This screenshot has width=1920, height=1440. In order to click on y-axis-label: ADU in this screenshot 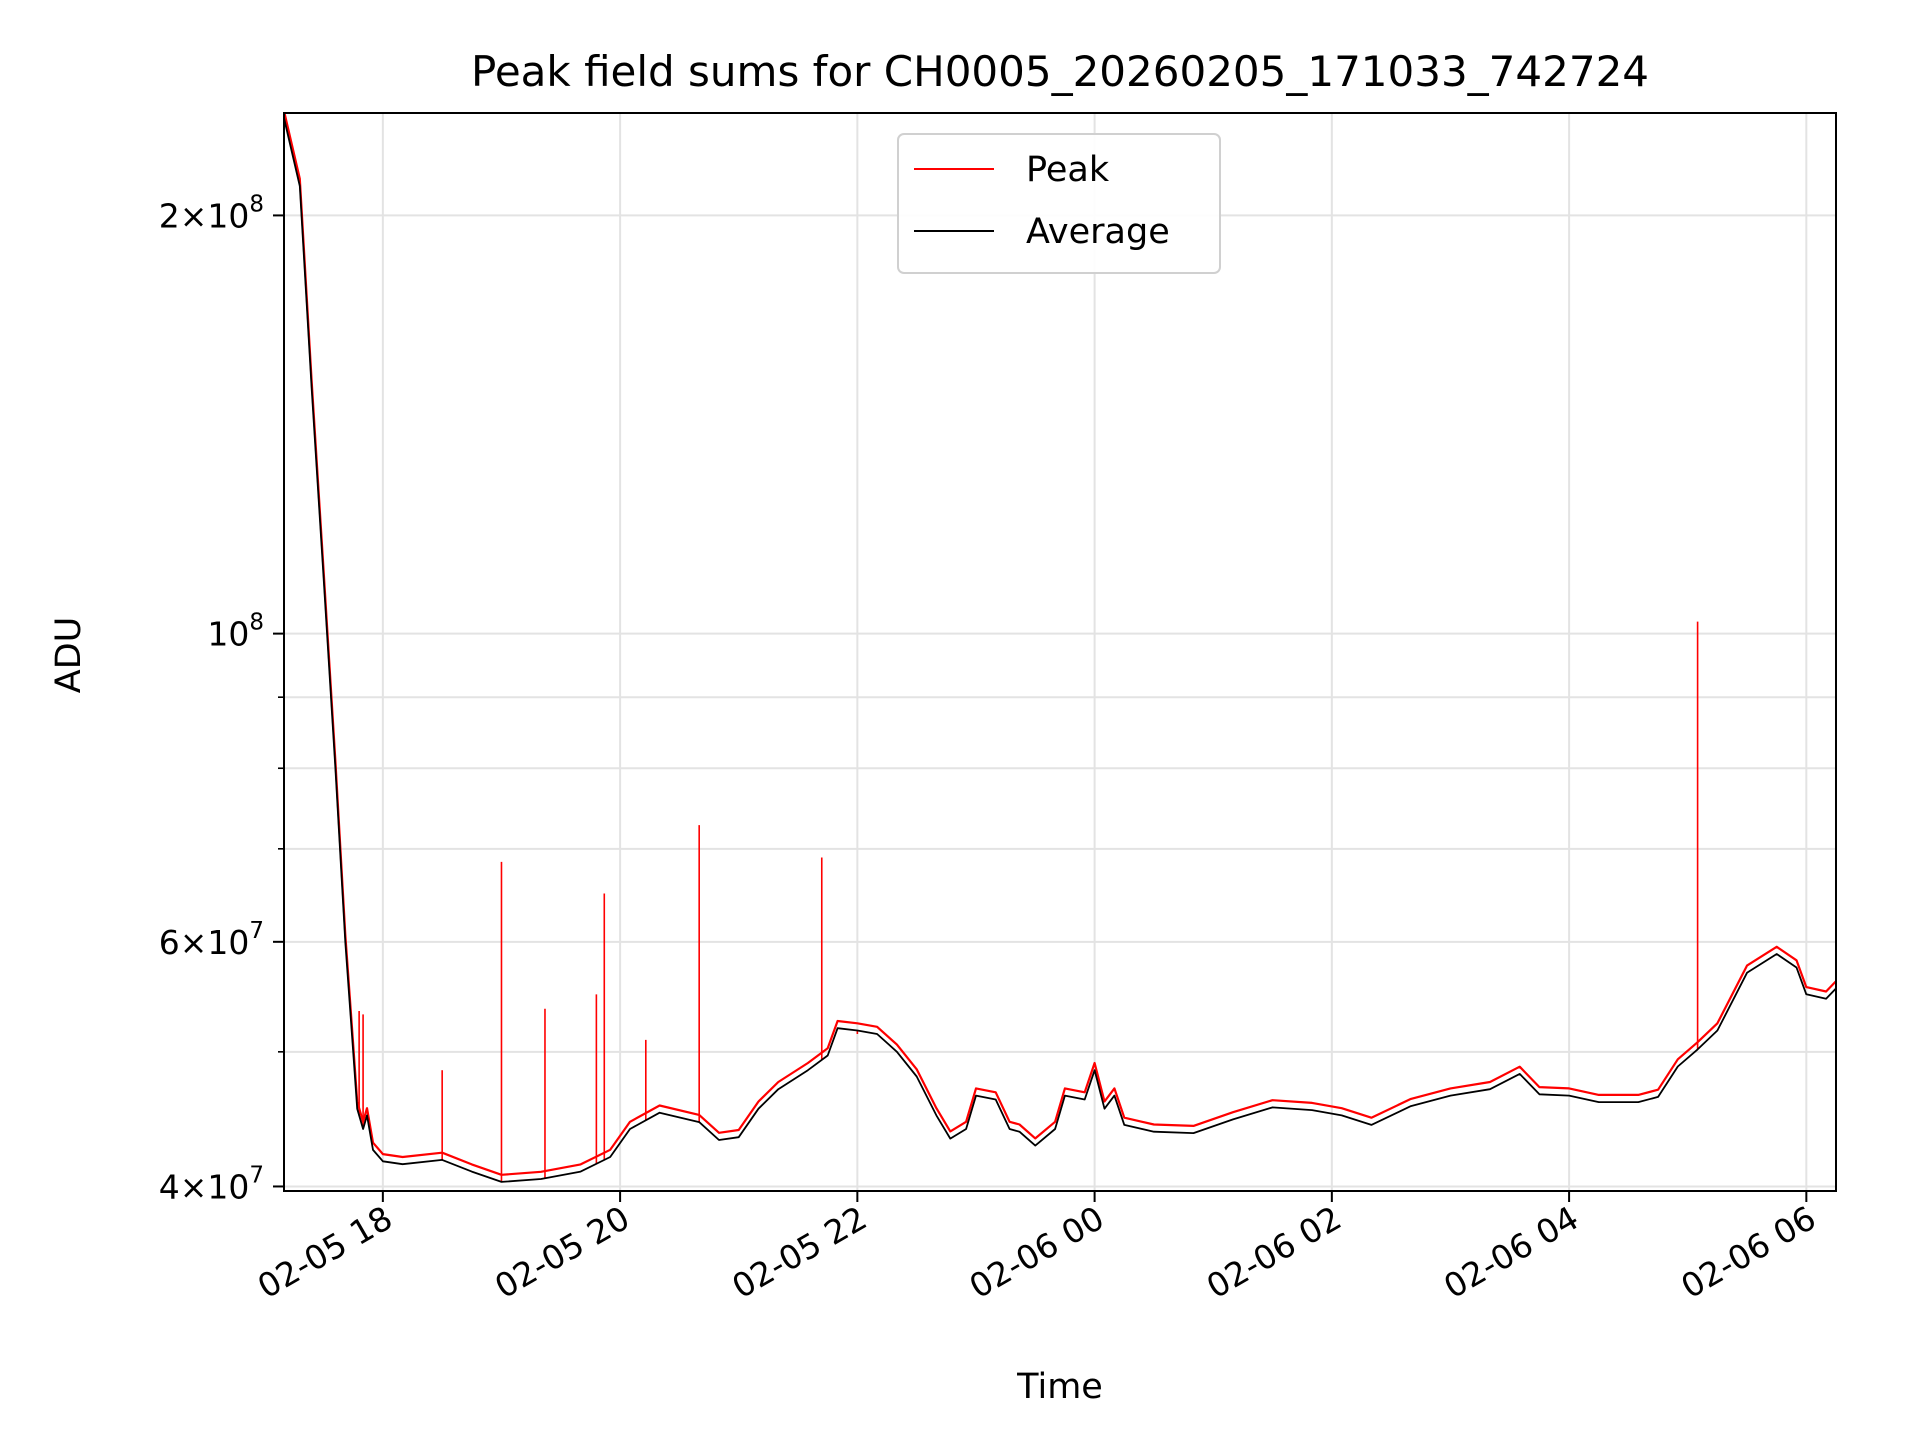, I will do `click(69, 655)`.